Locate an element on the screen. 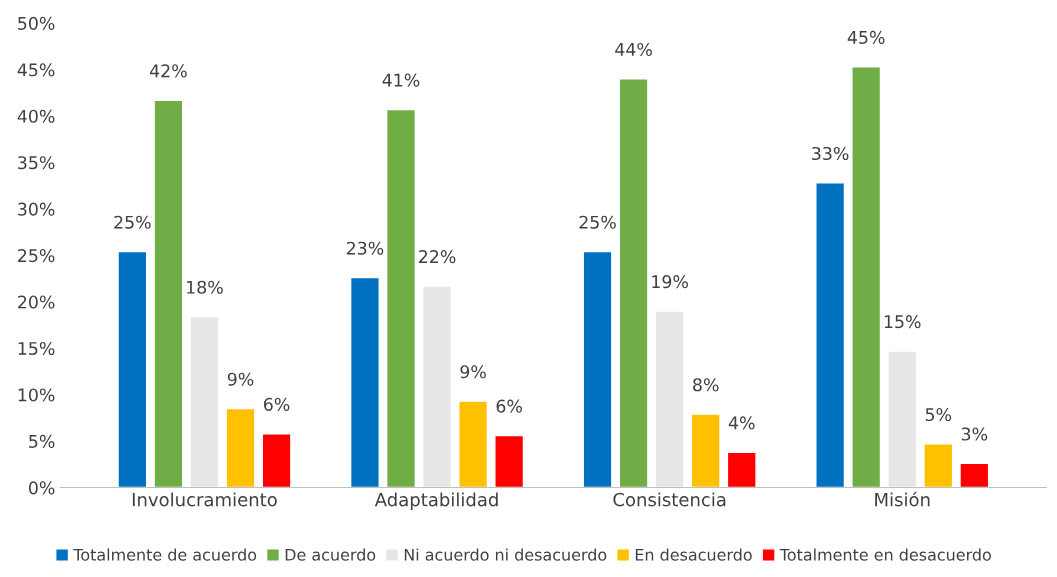  y-tick-label: 45% is located at coordinates (36, 70).